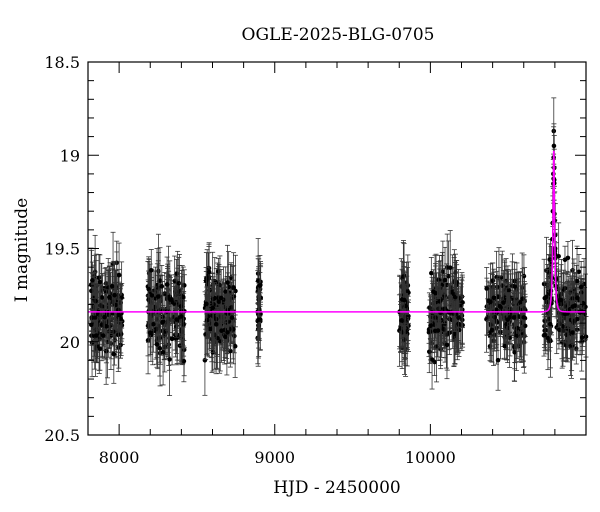  I want to click on x-tick-label: 10000, so click(430, 457).